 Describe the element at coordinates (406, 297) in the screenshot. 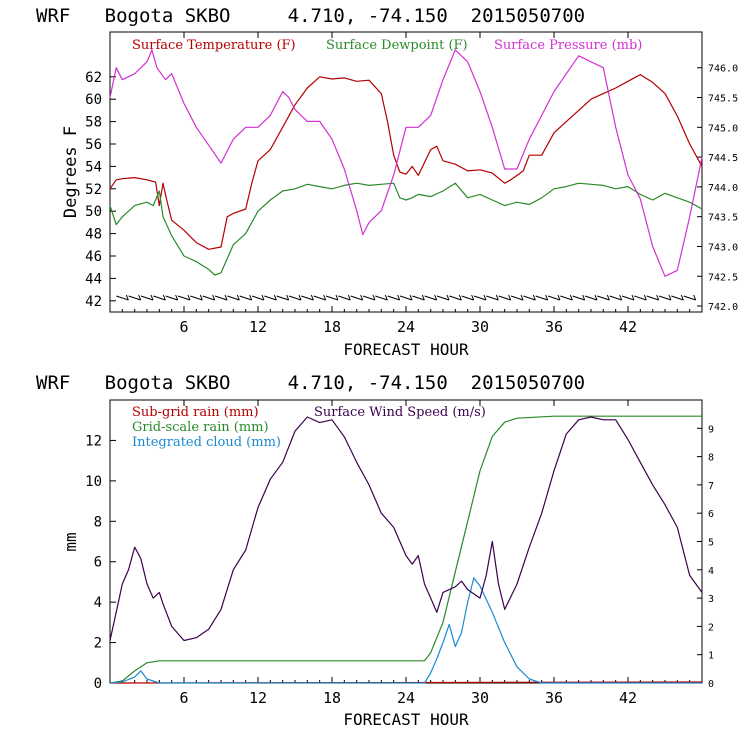

I see `chart1-wind-barbs` at that location.